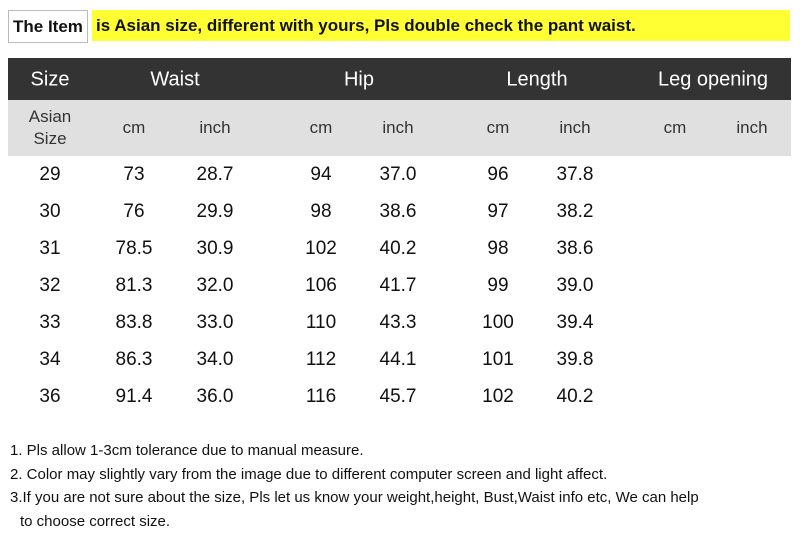 This screenshot has height=537, width=800. Describe the element at coordinates (321, 359) in the screenshot. I see `data-cell: 112` at that location.